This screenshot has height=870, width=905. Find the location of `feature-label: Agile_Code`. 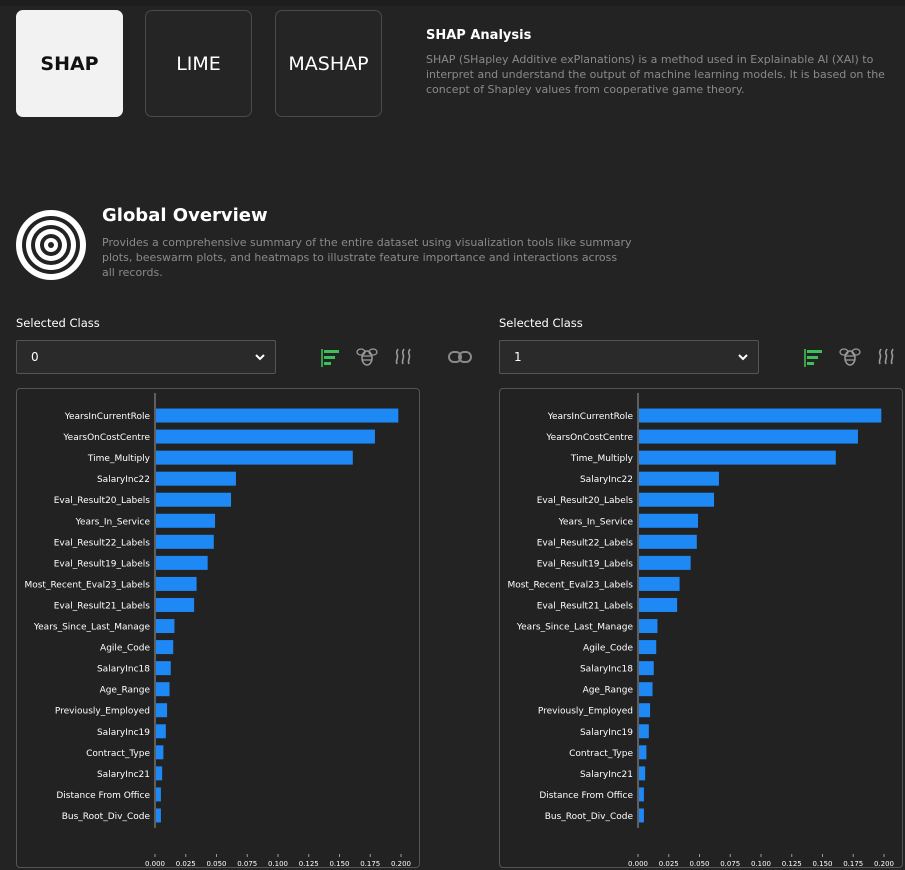

feature-label: Agile_Code is located at coordinates (608, 649).